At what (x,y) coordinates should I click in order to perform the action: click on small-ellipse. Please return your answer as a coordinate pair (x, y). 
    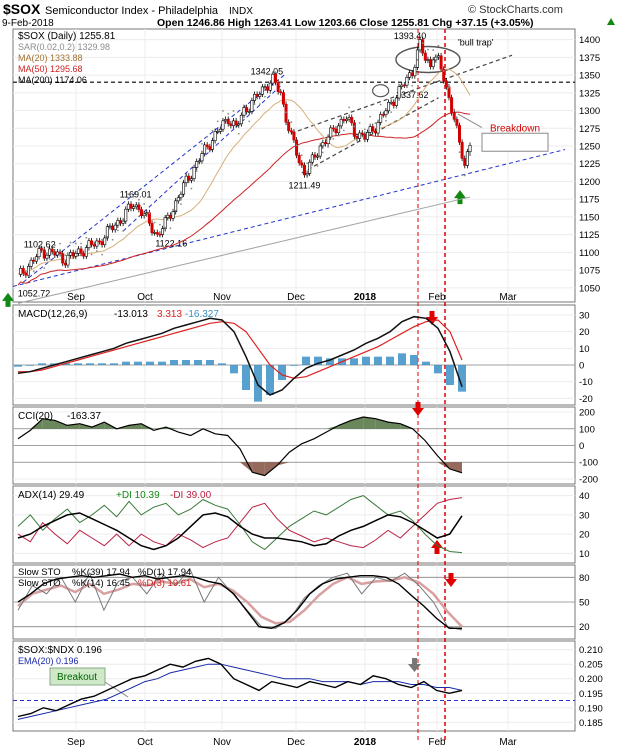
    Looking at the image, I should click on (381, 91).